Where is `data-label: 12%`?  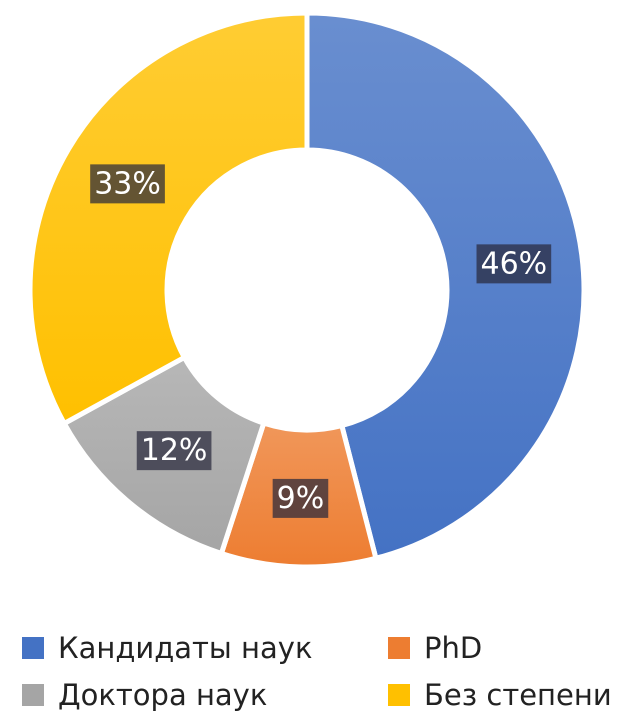 data-label: 12% is located at coordinates (174, 450).